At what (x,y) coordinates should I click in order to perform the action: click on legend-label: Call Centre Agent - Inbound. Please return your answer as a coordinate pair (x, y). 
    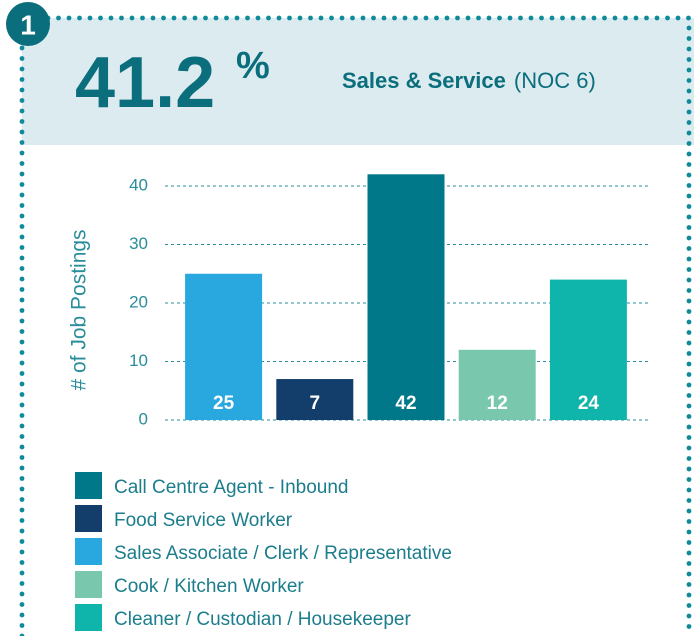
    Looking at the image, I should click on (231, 487).